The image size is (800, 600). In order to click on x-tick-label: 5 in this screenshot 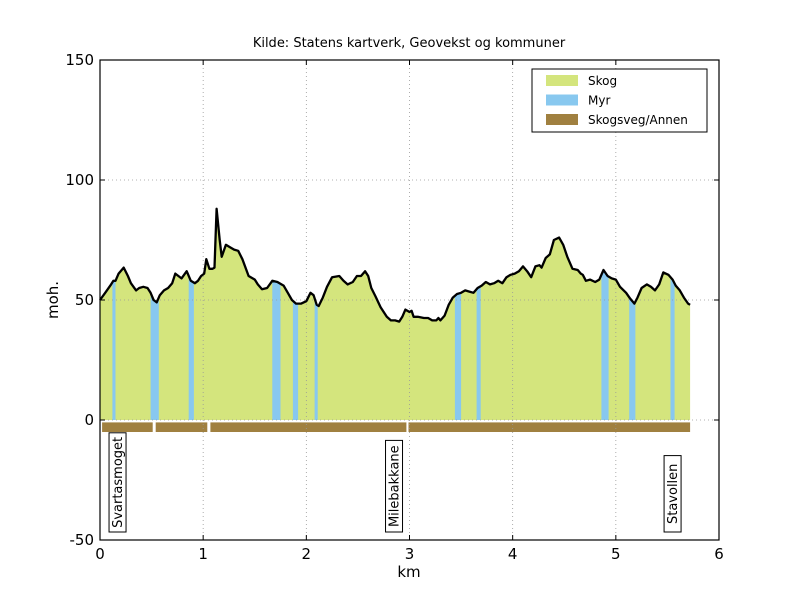, I will do `click(616, 554)`.